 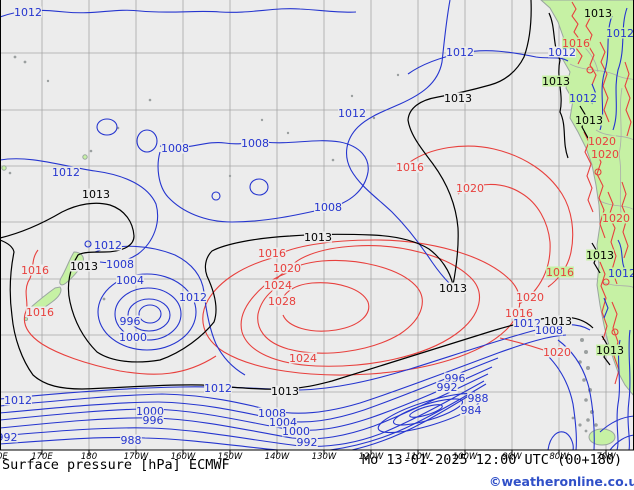 I want to click on isobar-value-label: 996, so click(x=153, y=420).